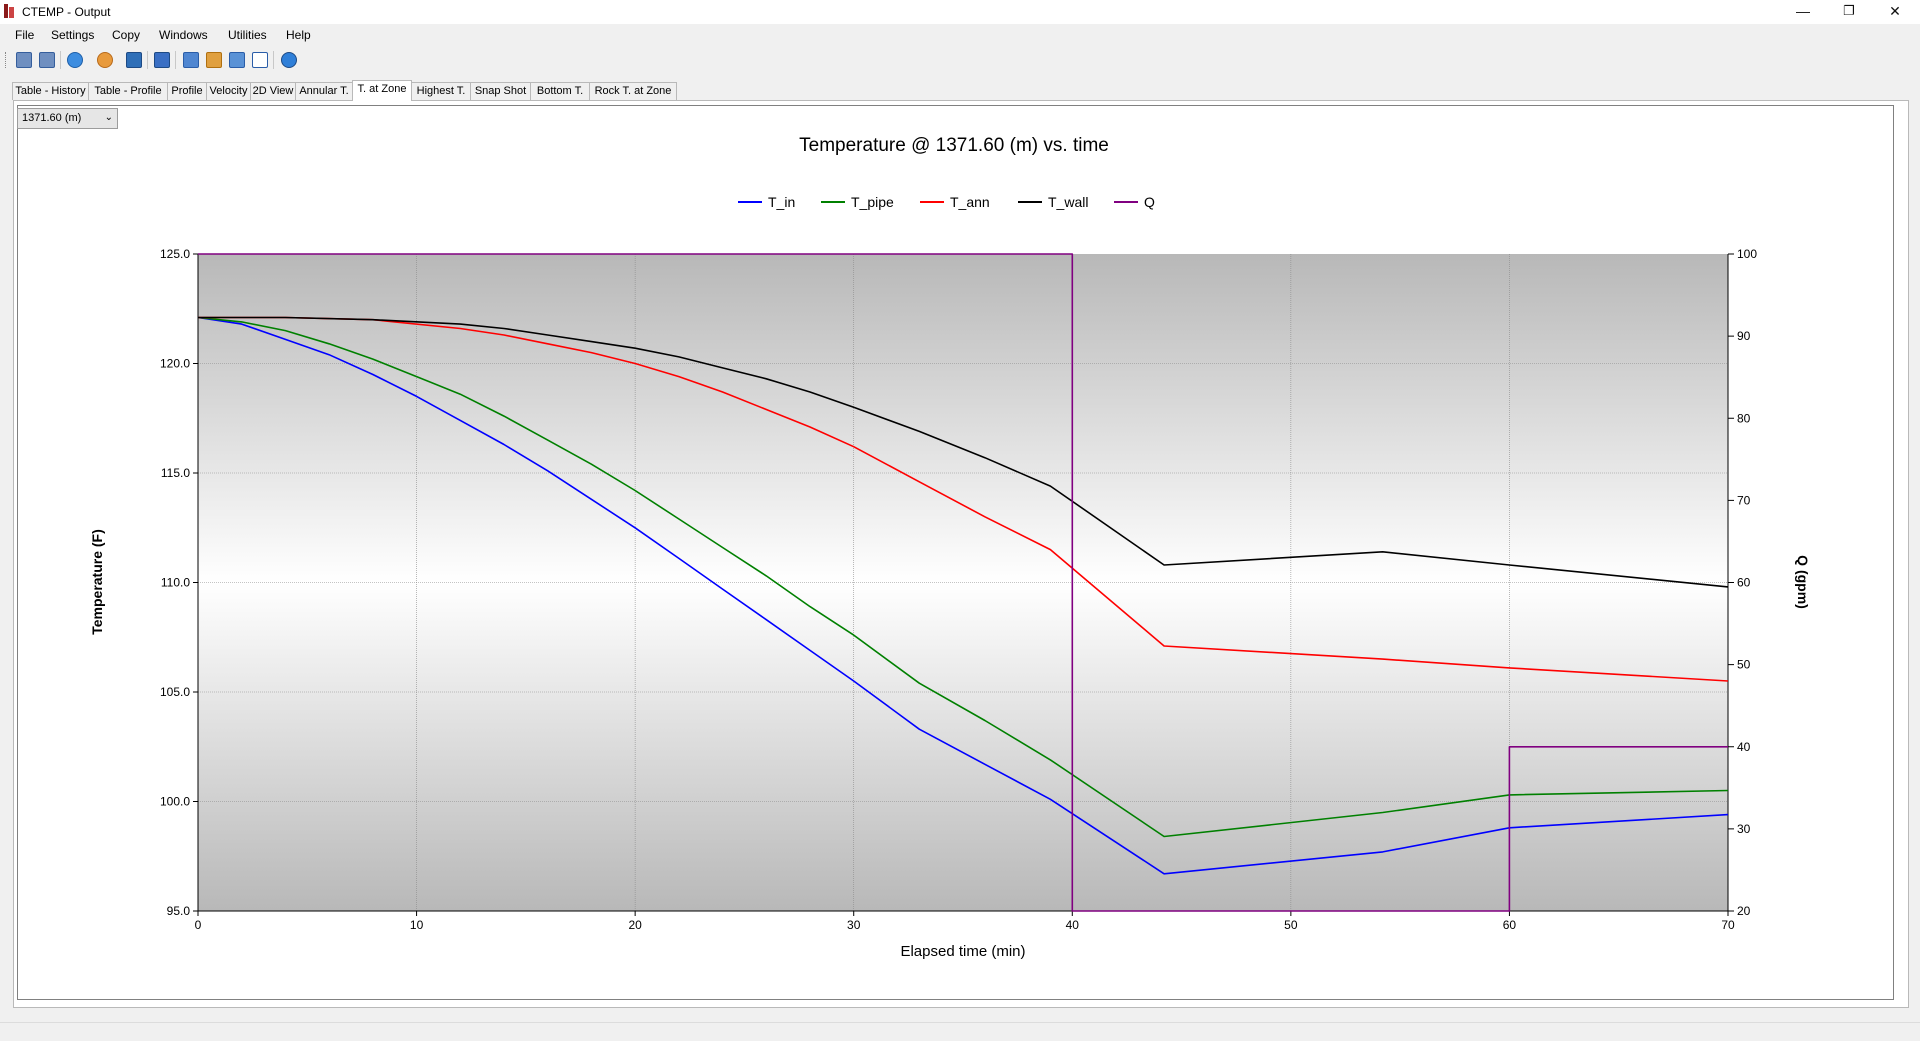 The image size is (1920, 1041). What do you see at coordinates (1747, 254) in the screenshot?
I see `y2-tick-label: 100` at bounding box center [1747, 254].